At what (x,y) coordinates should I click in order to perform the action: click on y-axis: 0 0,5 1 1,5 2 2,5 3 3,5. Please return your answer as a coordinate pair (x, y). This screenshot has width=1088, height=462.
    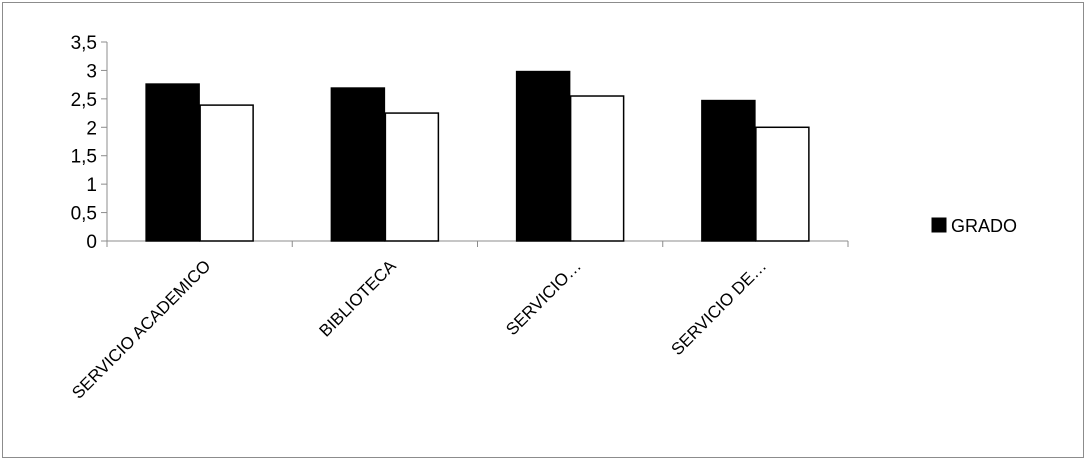
    Looking at the image, I should click on (89, 143).